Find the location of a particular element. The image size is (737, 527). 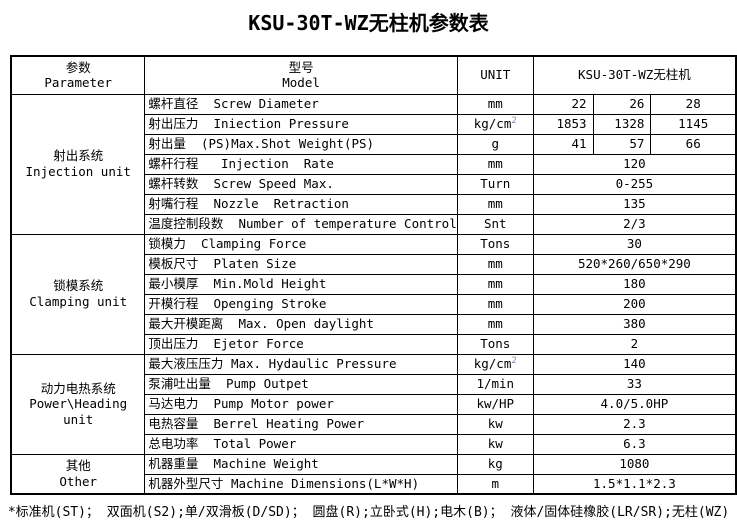

unit-cell: Tons is located at coordinates (495, 344).